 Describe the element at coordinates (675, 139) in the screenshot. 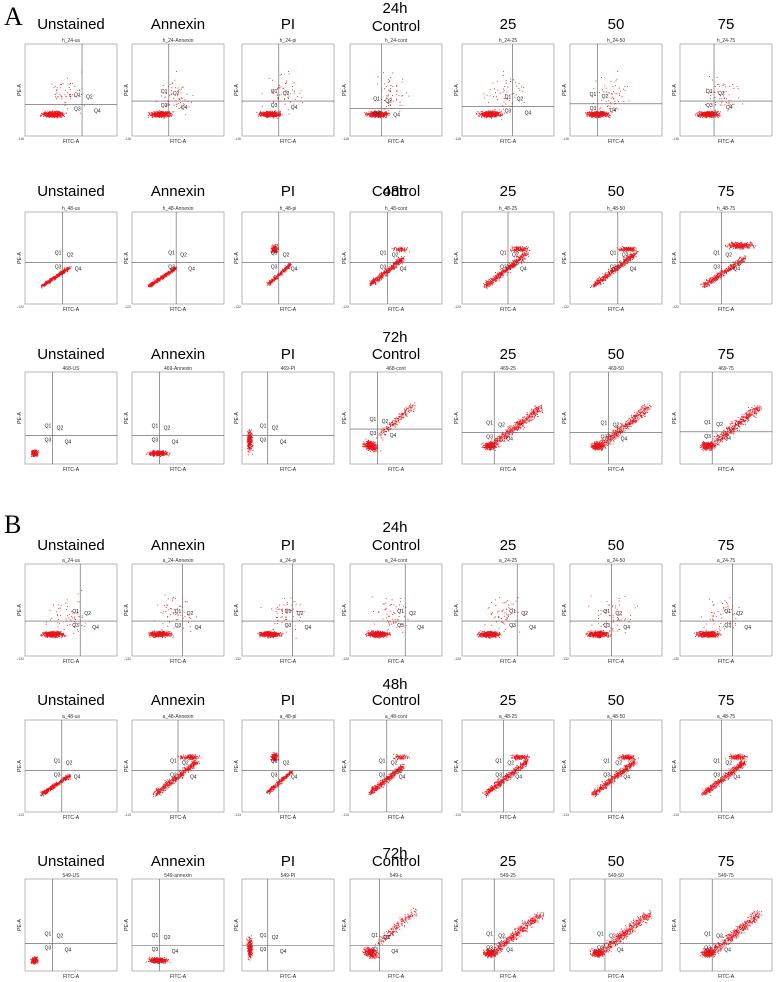

I see `axis-min-tick: -116` at that location.